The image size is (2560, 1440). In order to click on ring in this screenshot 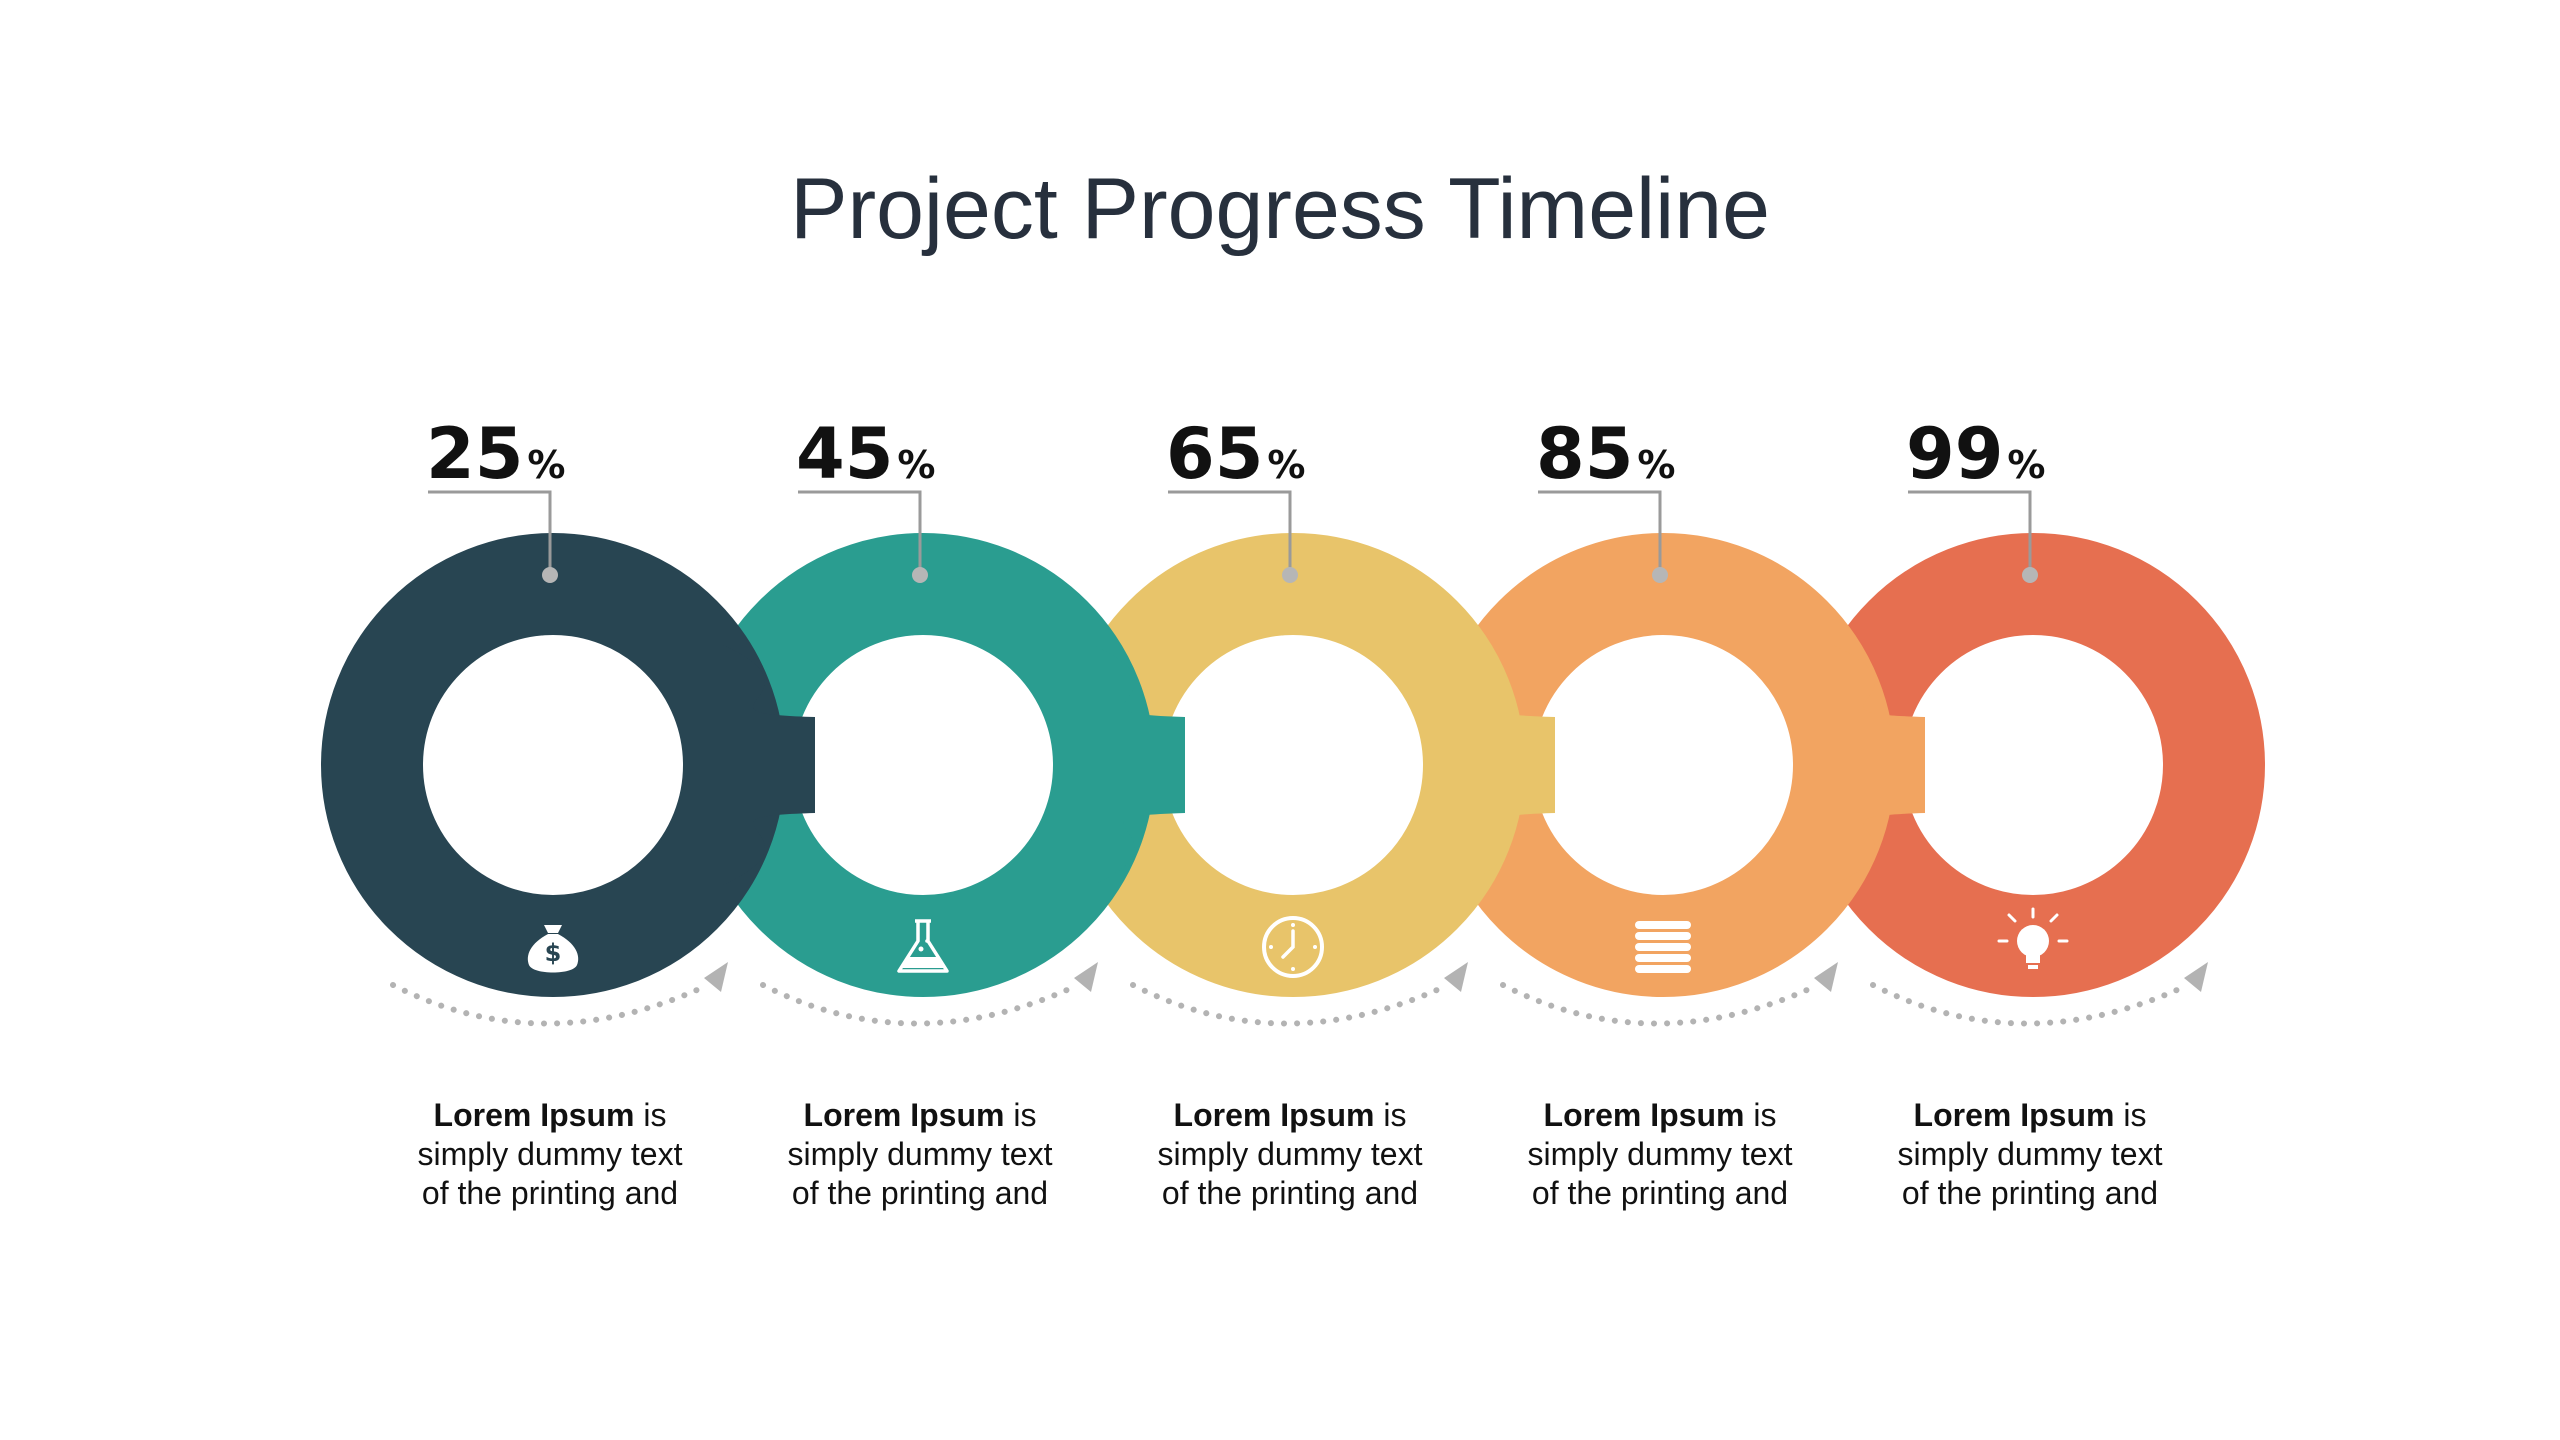, I will do `click(553, 765)`.